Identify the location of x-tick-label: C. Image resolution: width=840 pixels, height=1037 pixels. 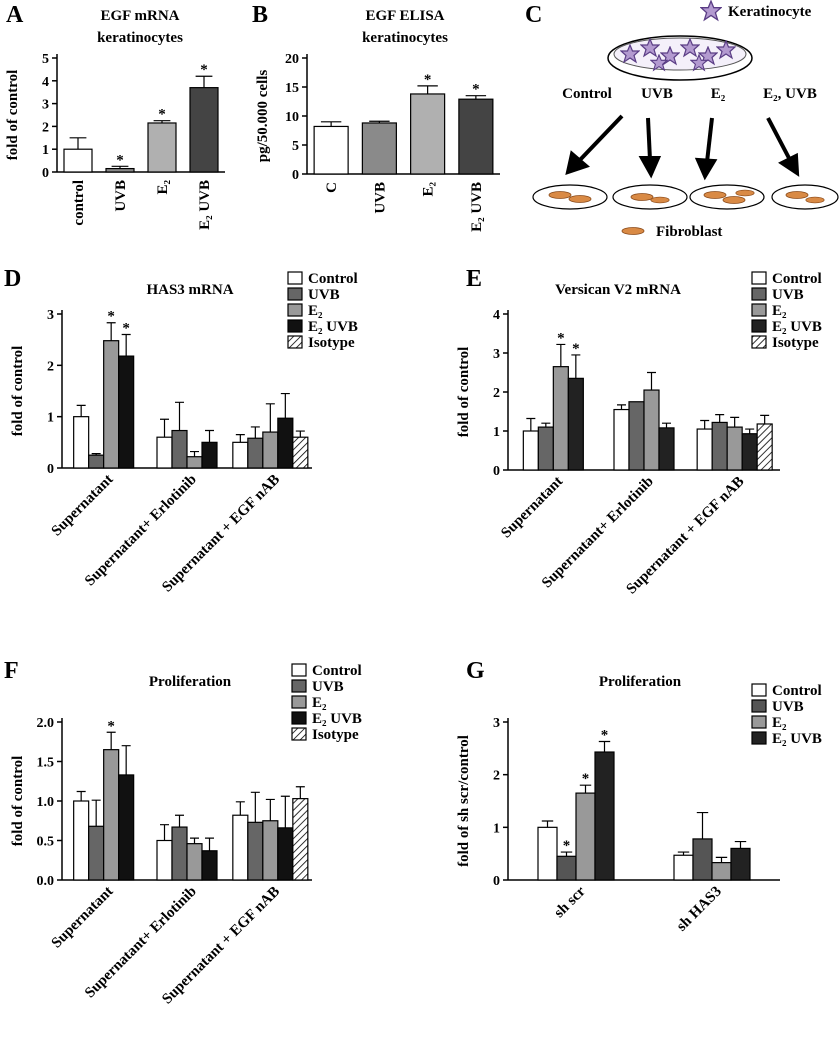
(332, 187).